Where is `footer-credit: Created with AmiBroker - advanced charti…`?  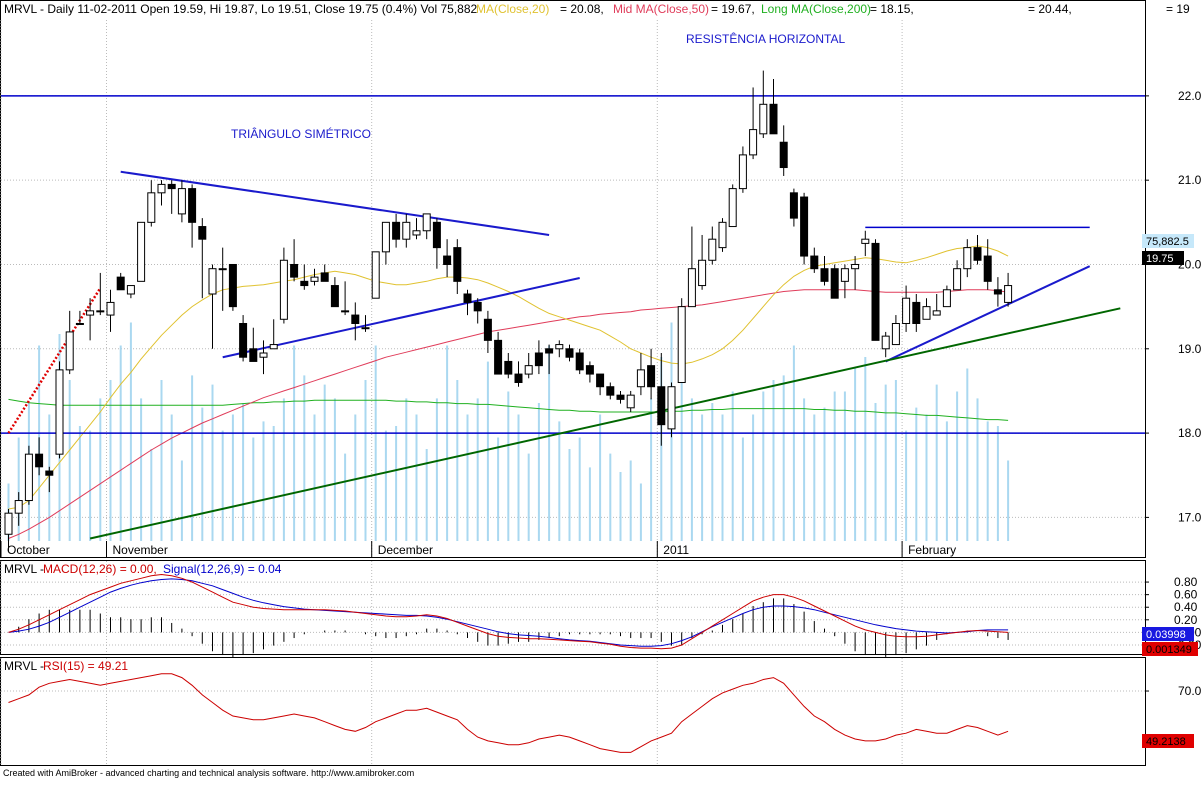 footer-credit: Created with AmiBroker - advanced charti… is located at coordinates (209, 773).